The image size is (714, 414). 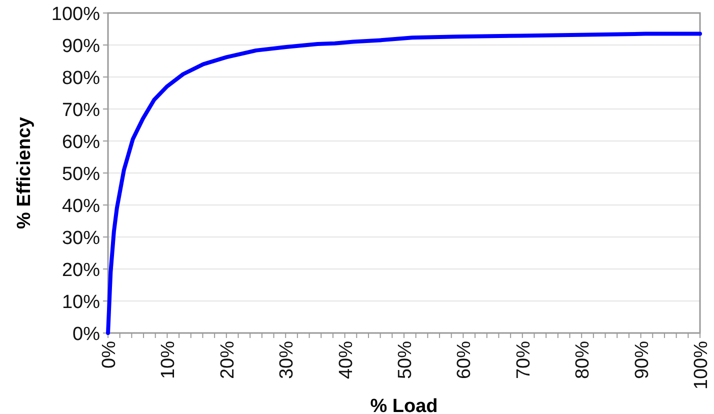 I want to click on x-tick-label: 10%, so click(x=169, y=360).